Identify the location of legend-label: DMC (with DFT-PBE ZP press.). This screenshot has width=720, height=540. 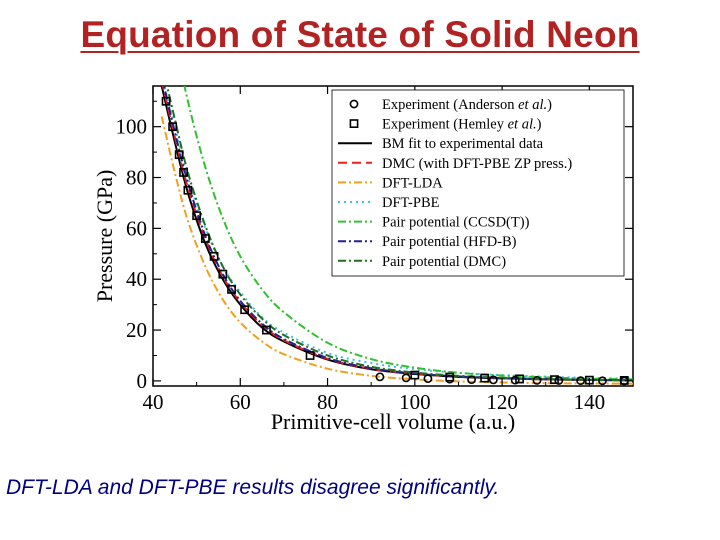
(477, 164).